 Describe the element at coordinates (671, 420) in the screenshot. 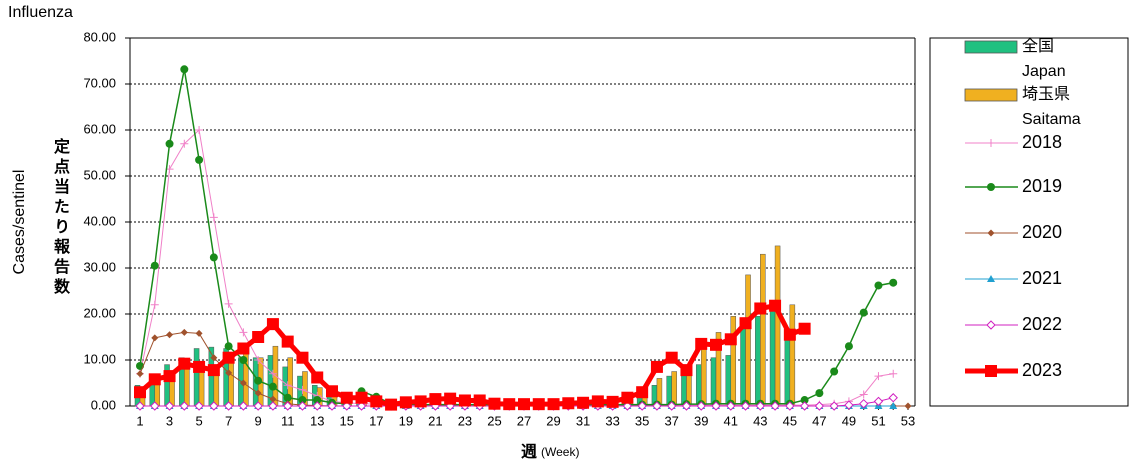

I see `x-tick-label: 37` at that location.